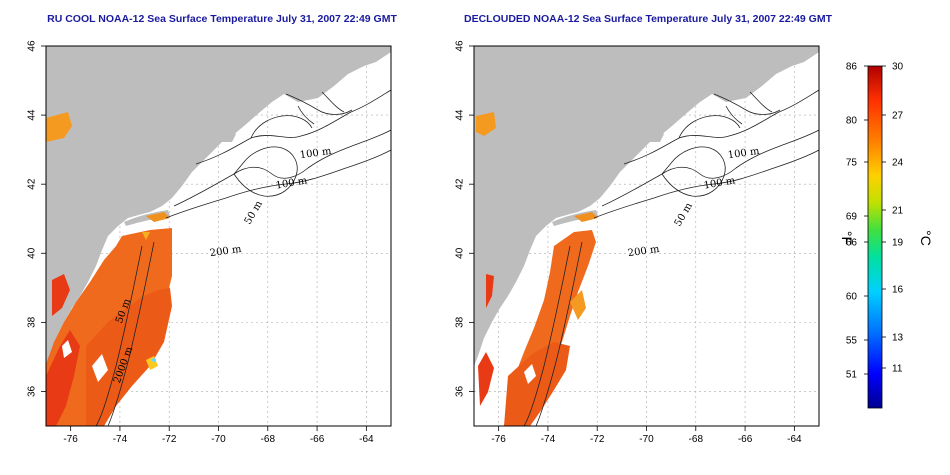 This screenshot has height=475, width=950. What do you see at coordinates (852, 121) in the screenshot?
I see `colorbar-f-label: 80` at bounding box center [852, 121].